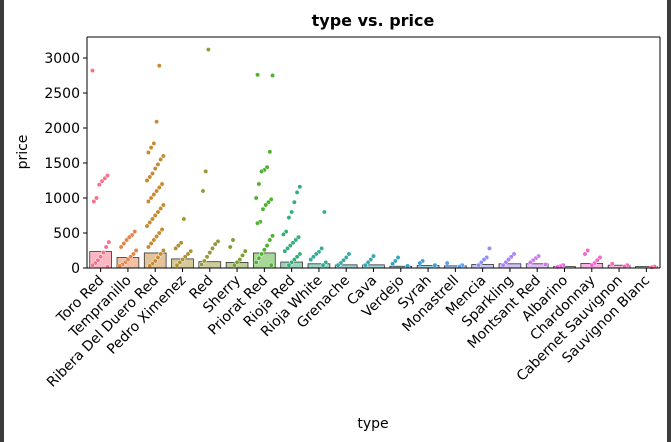 The width and height of the screenshot is (671, 442). I want to click on y-tick-label: 1500, so click(62, 164).